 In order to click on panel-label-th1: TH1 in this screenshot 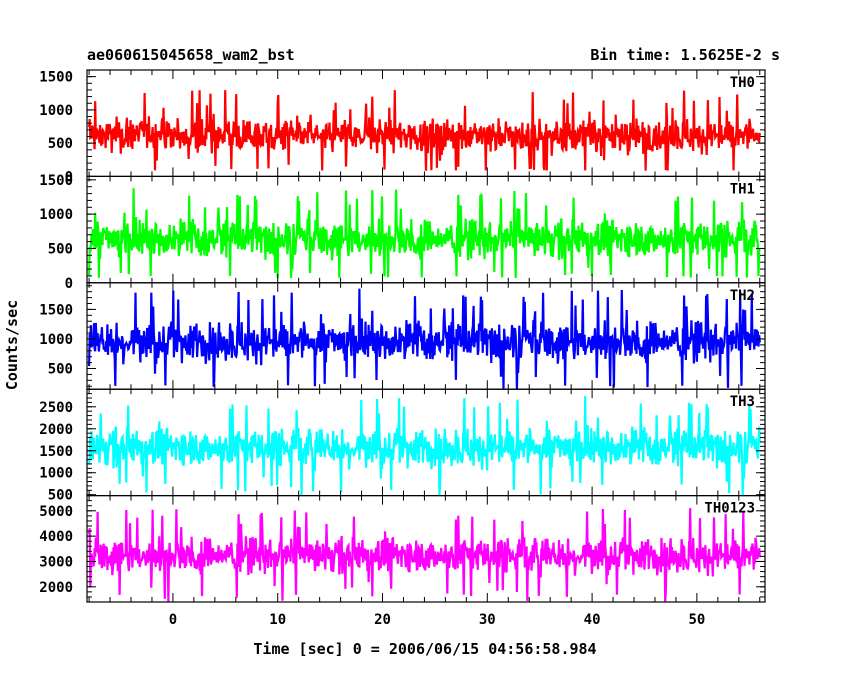, I will do `click(742, 189)`.